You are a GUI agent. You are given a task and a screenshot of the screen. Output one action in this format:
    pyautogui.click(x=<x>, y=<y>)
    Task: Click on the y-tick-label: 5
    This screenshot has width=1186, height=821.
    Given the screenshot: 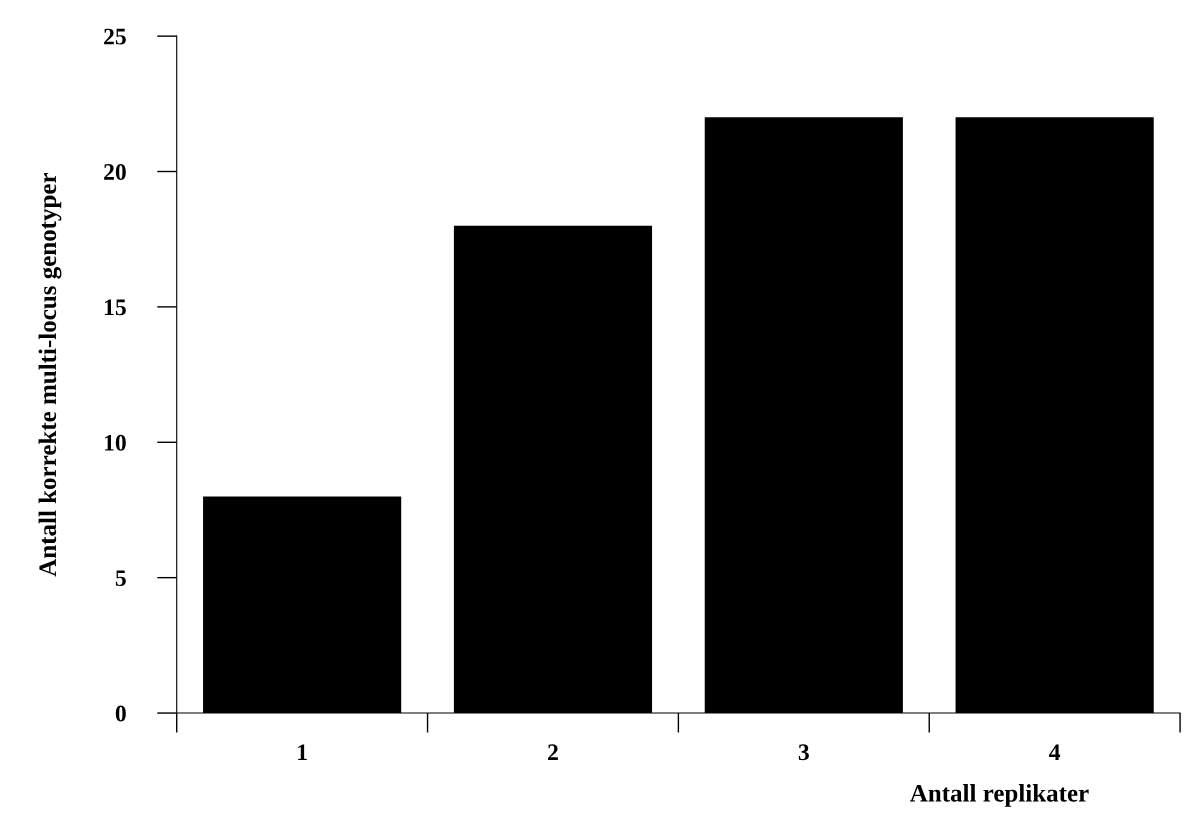 What is the action you would take?
    pyautogui.click(x=120, y=578)
    